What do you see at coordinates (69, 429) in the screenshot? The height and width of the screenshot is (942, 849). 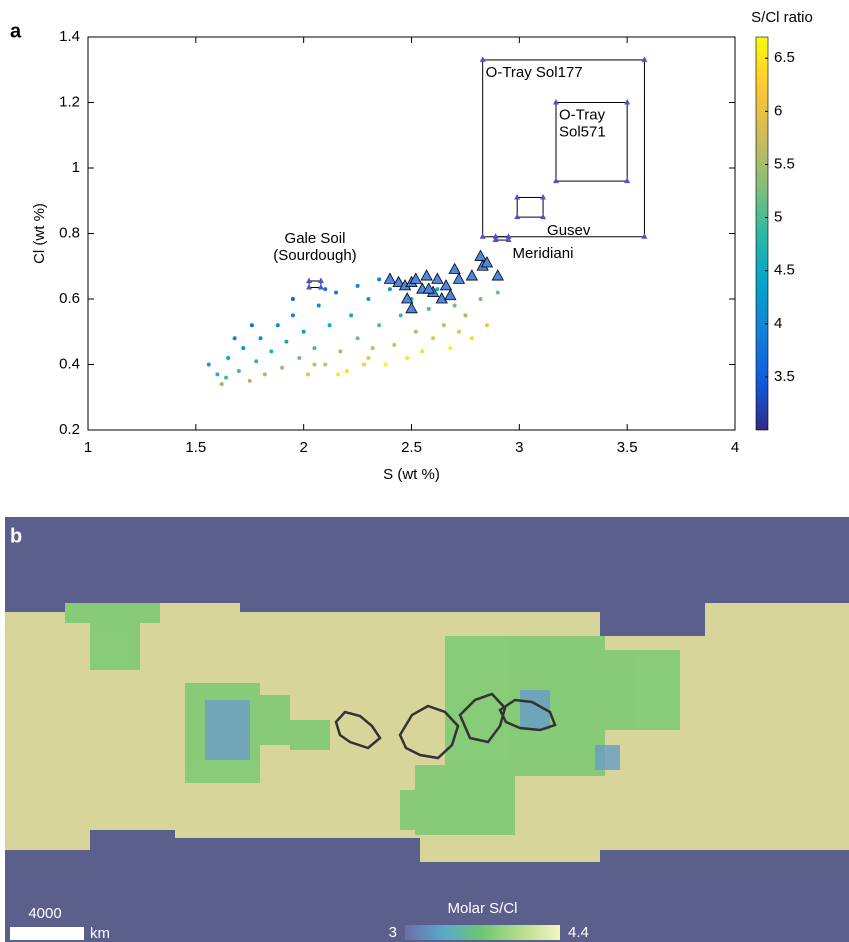 I see `y-tick-label: 0.2` at bounding box center [69, 429].